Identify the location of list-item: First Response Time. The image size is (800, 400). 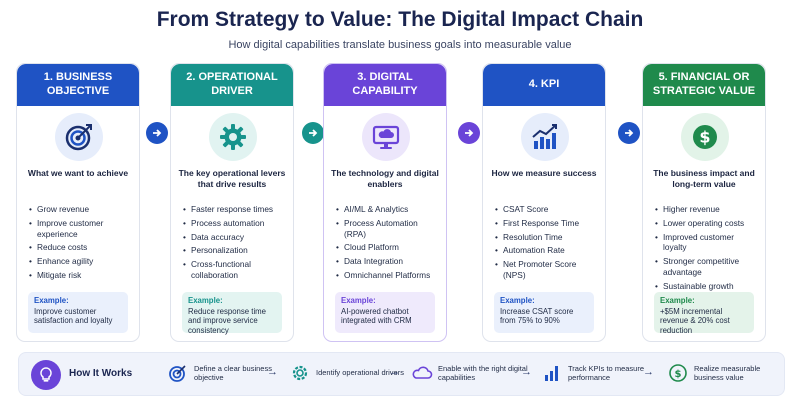
(547, 223).